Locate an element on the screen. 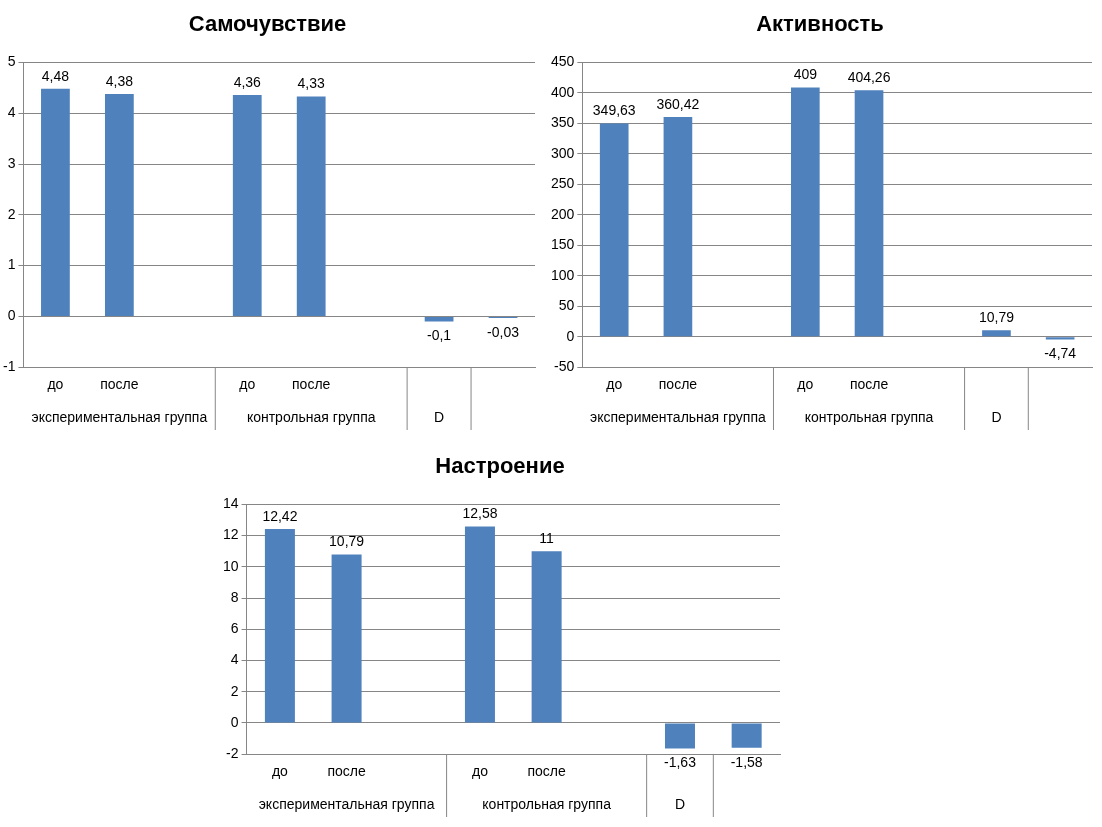 The height and width of the screenshot is (827, 1102). y-tick-label: 14 is located at coordinates (230, 503).